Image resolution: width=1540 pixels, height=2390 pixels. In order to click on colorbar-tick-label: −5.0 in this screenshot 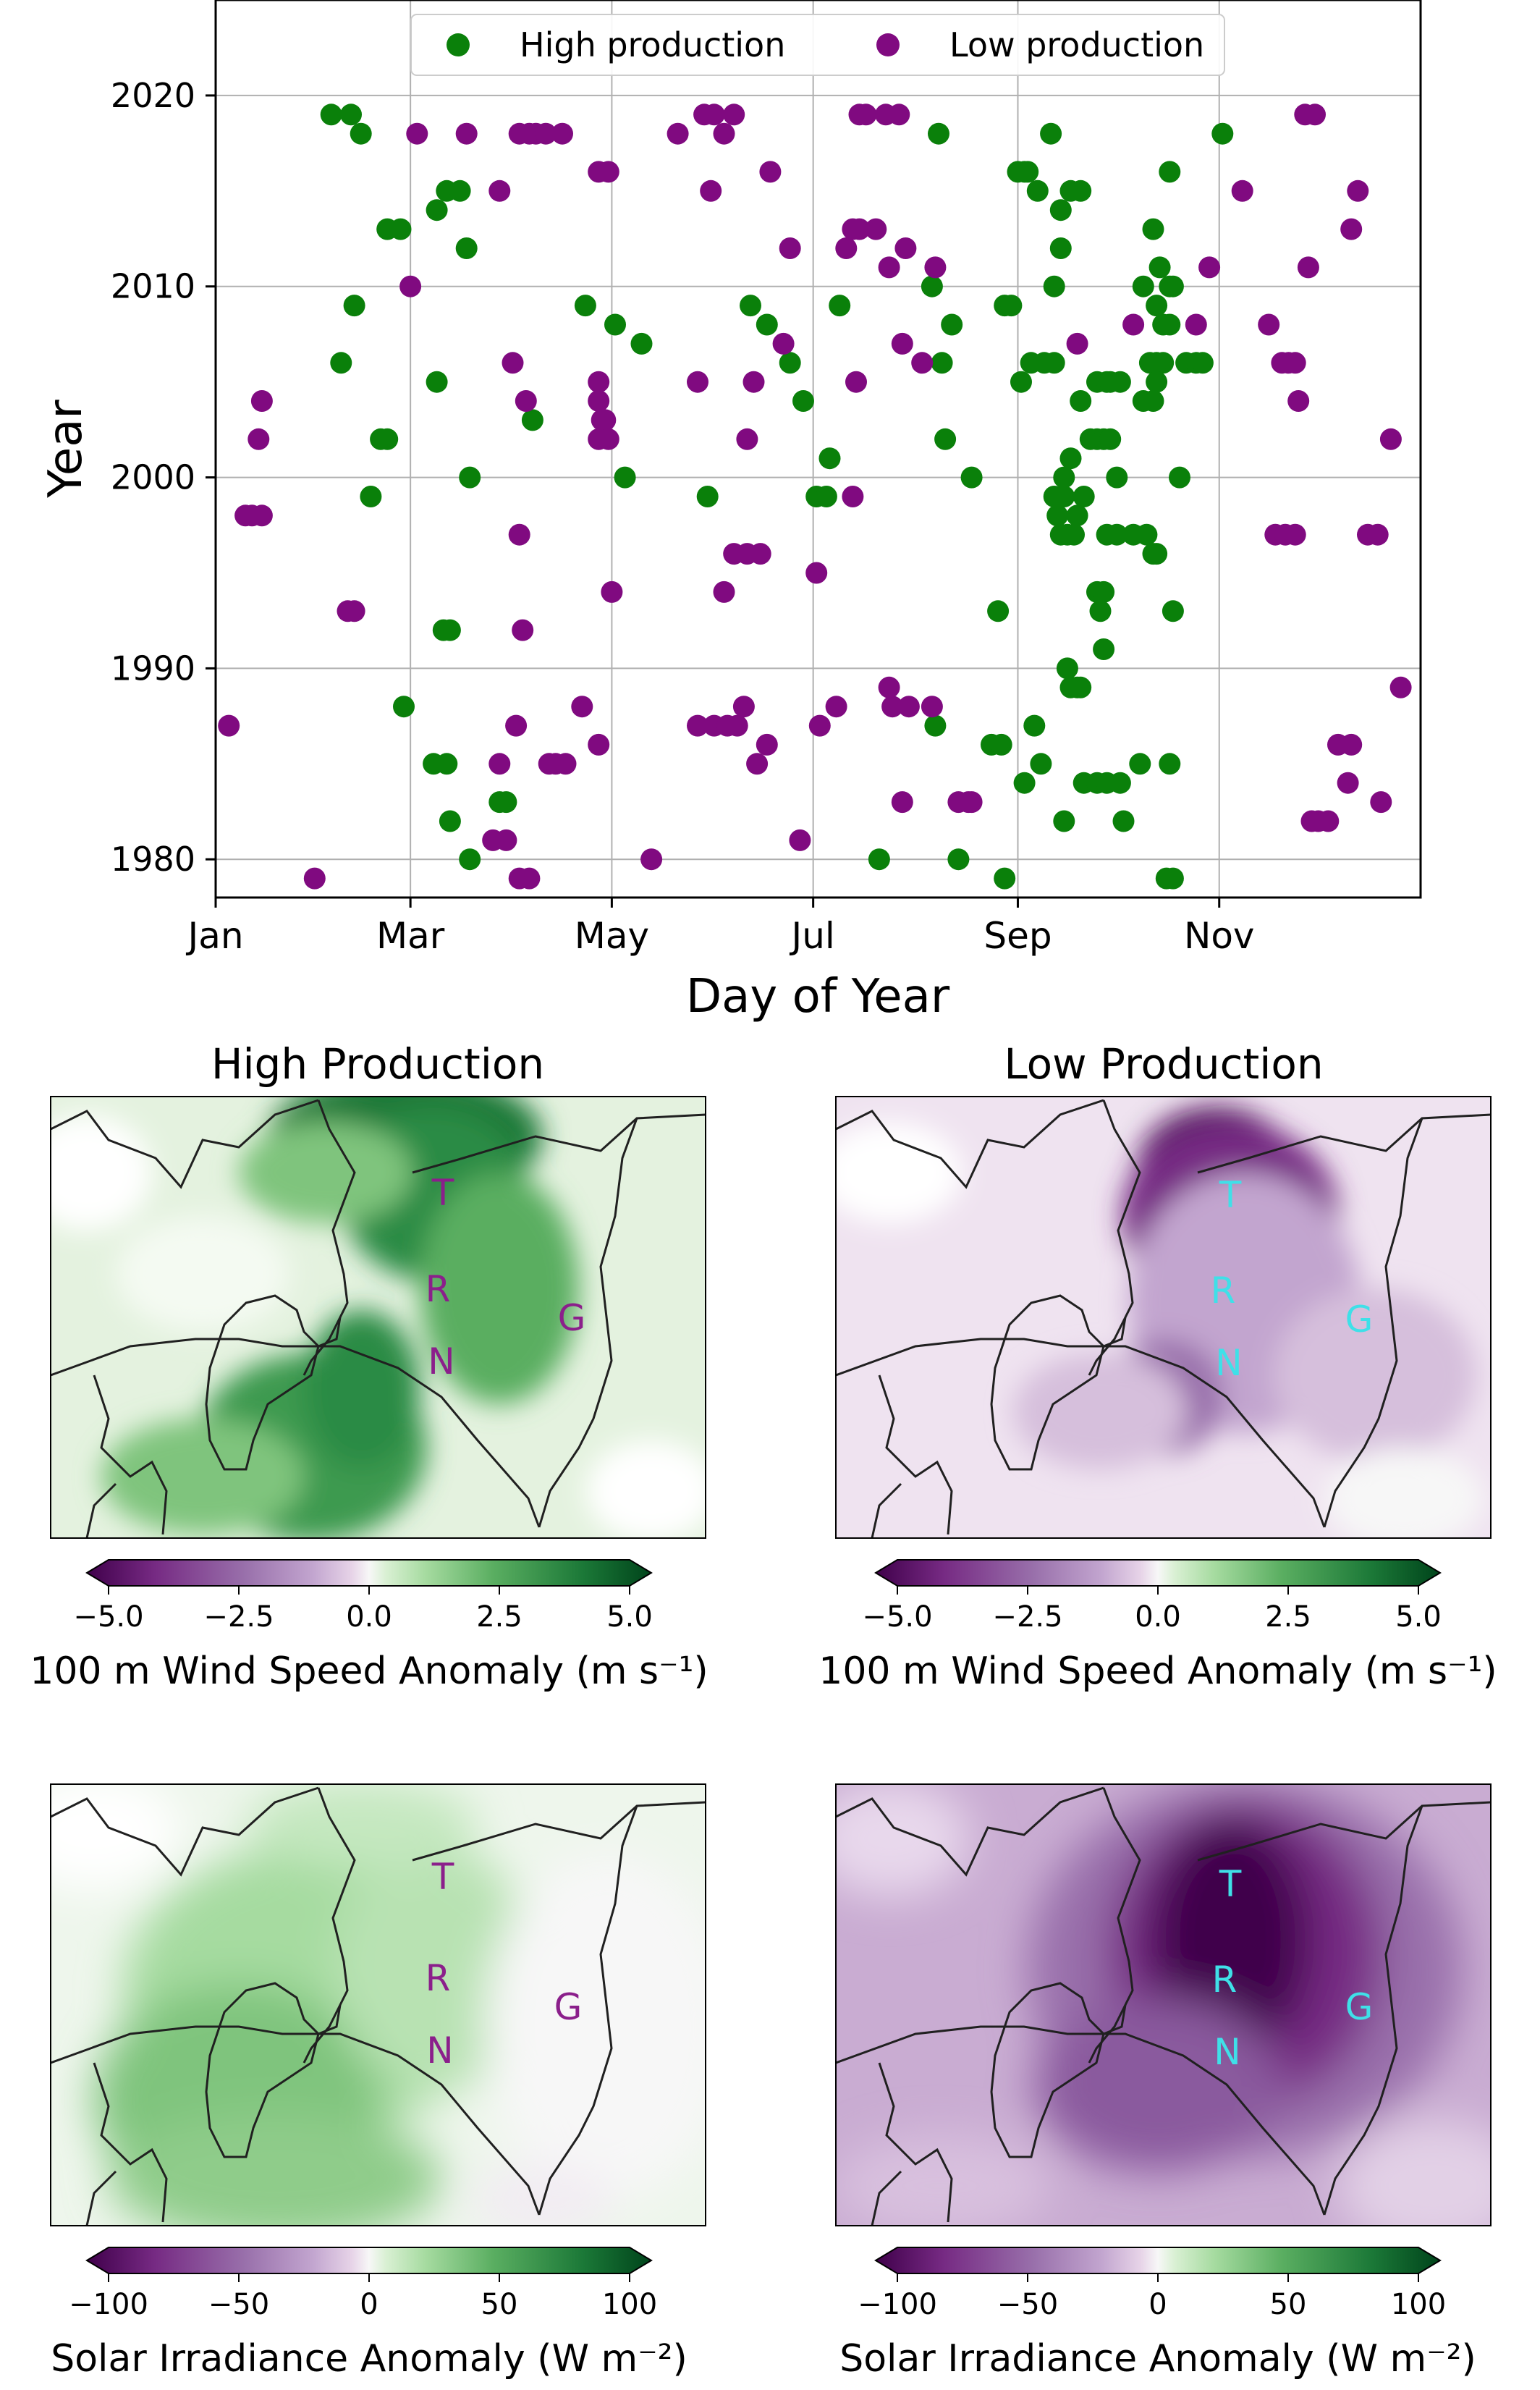, I will do `click(108, 1617)`.